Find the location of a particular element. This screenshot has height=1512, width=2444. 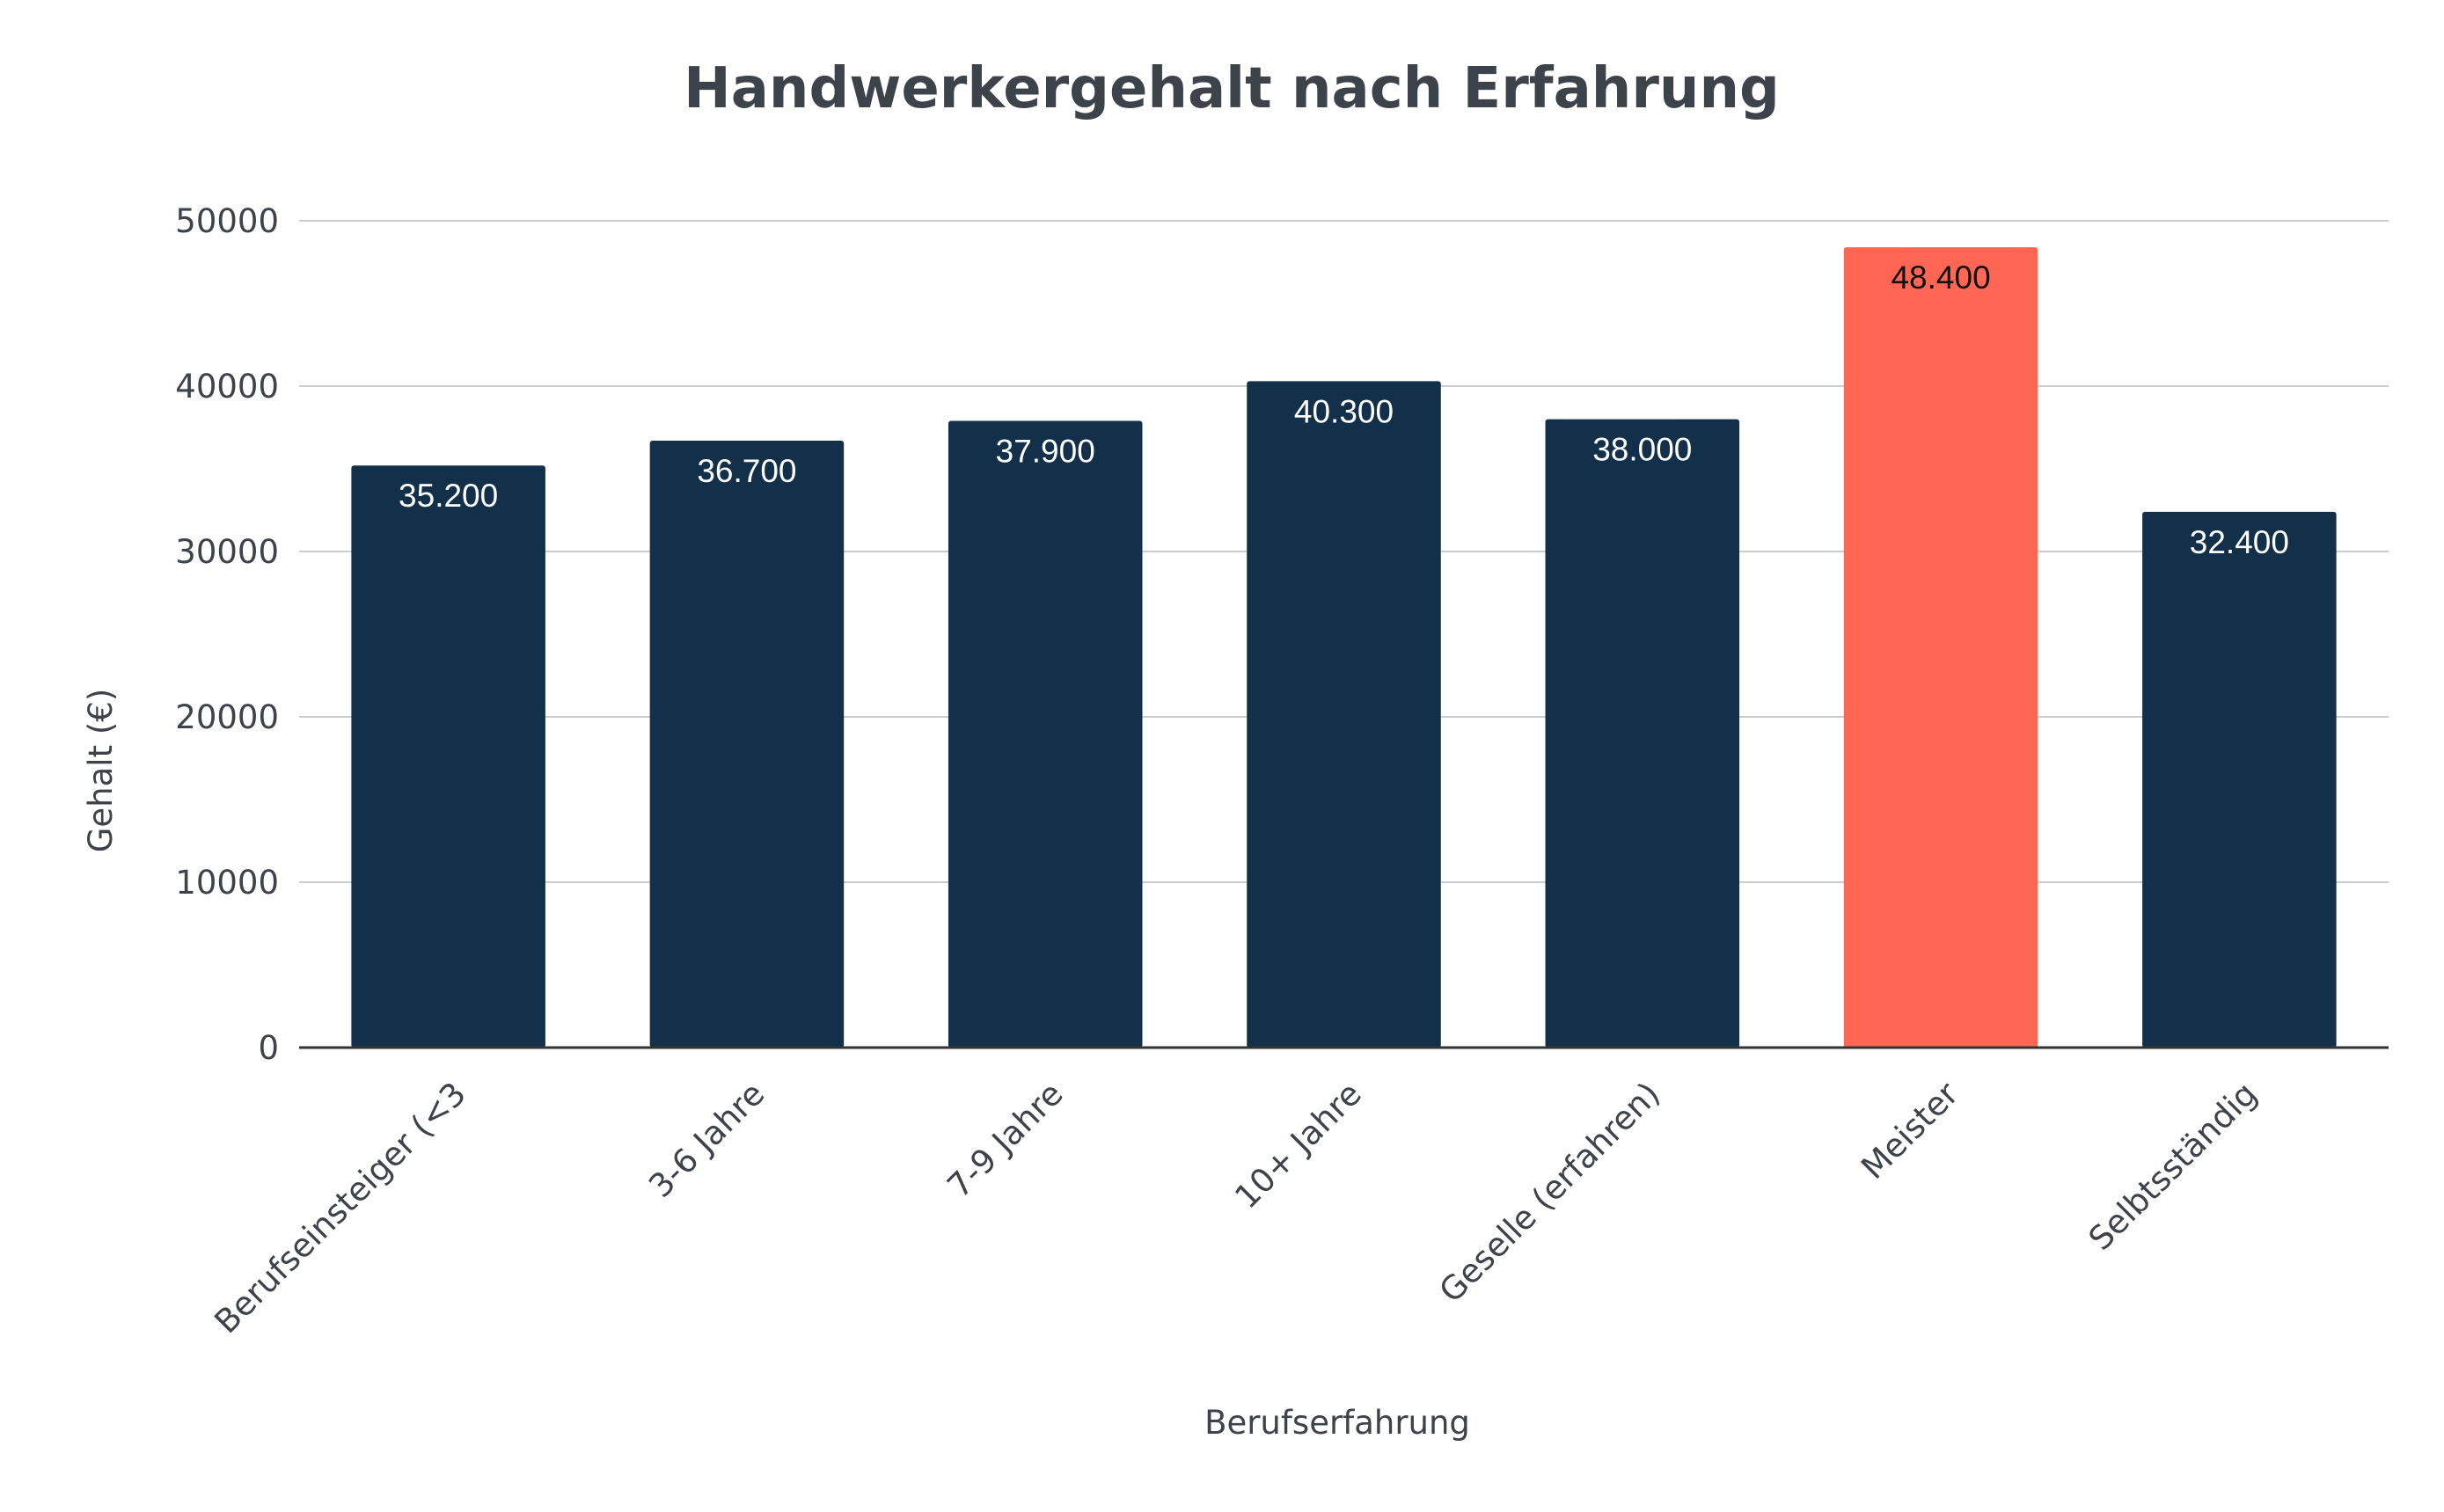

x-tick-label: 7-9 Jahre is located at coordinates (1005, 1140).